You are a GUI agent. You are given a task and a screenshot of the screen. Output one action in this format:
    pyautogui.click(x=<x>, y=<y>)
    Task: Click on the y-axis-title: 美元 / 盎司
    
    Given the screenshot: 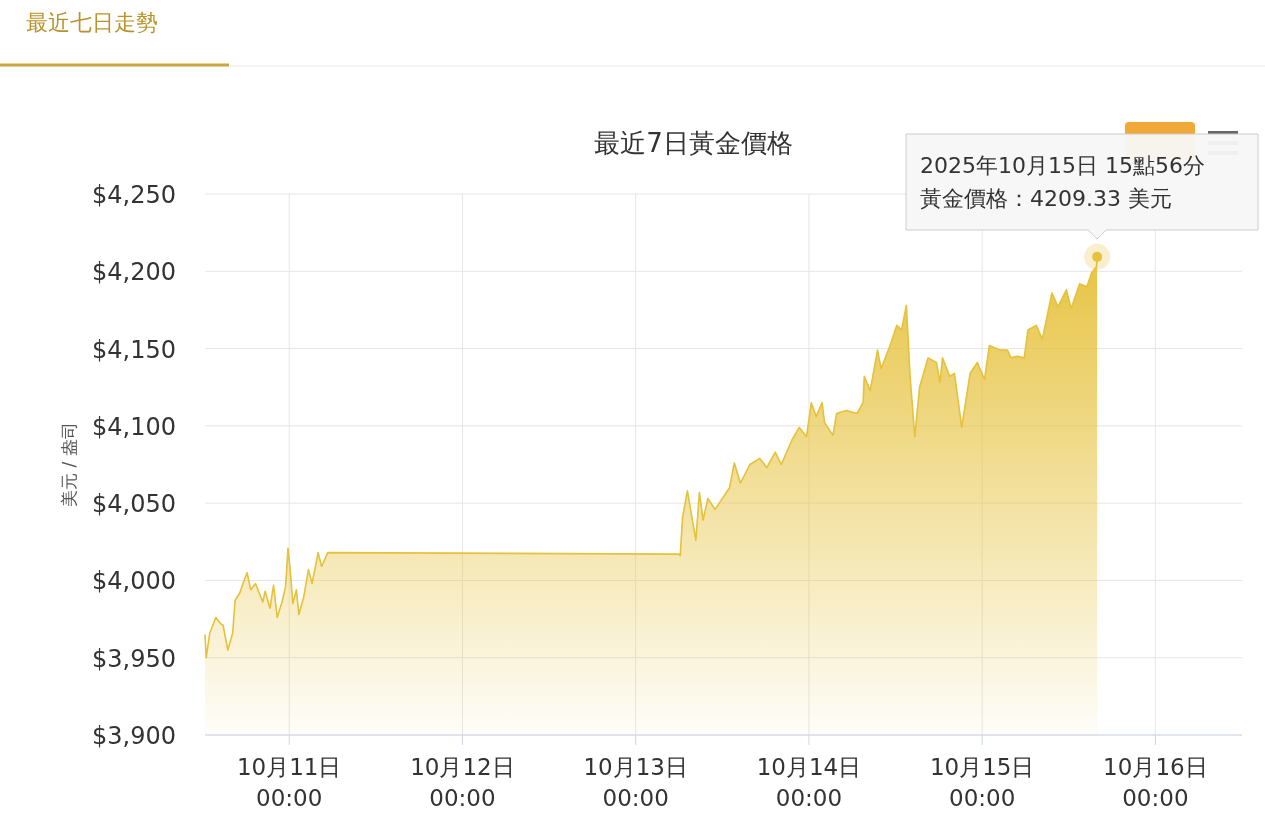 What is the action you would take?
    pyautogui.click(x=69, y=464)
    